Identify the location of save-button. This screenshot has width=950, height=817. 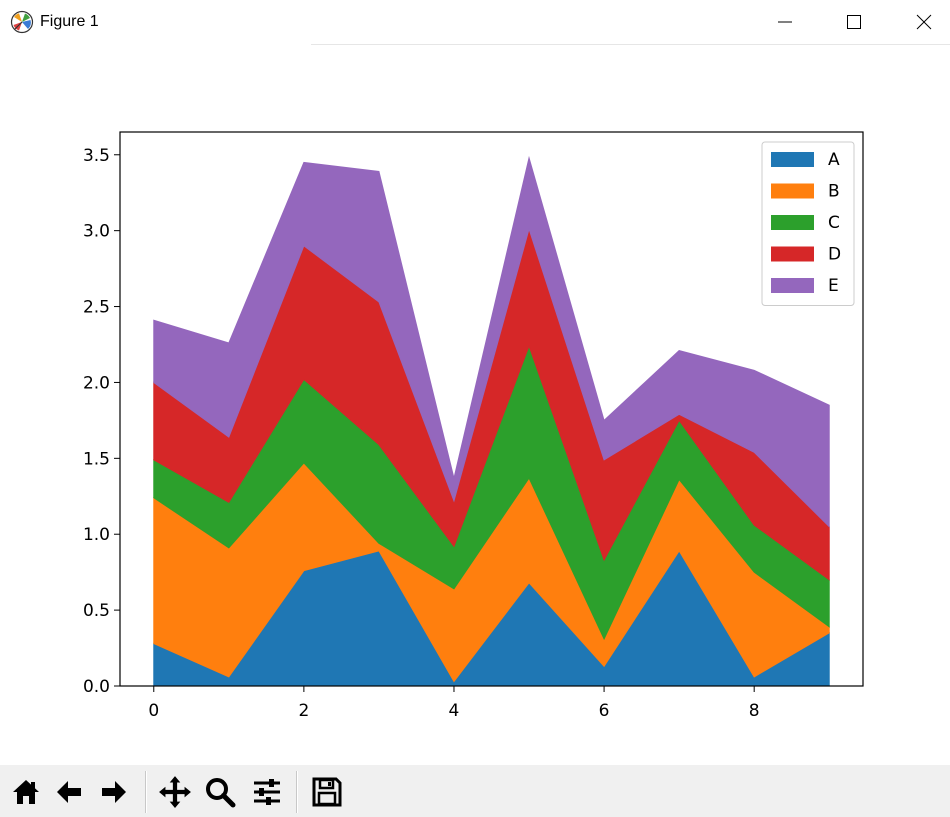
(327, 792).